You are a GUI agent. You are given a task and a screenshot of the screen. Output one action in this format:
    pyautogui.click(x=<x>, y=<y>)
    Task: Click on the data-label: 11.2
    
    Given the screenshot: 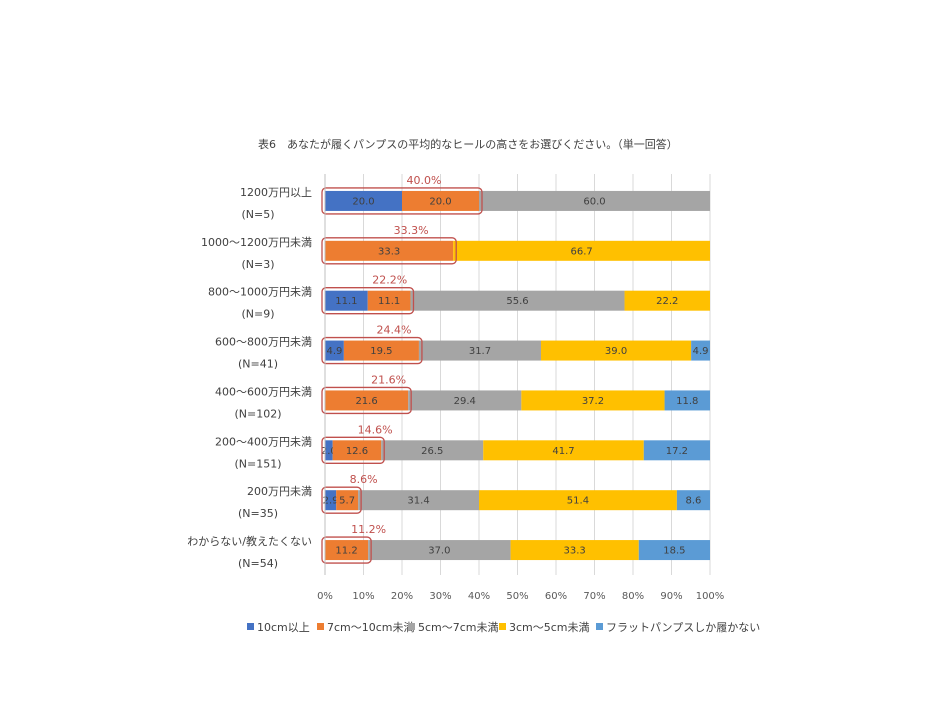 What is the action you would take?
    pyautogui.click(x=346, y=551)
    